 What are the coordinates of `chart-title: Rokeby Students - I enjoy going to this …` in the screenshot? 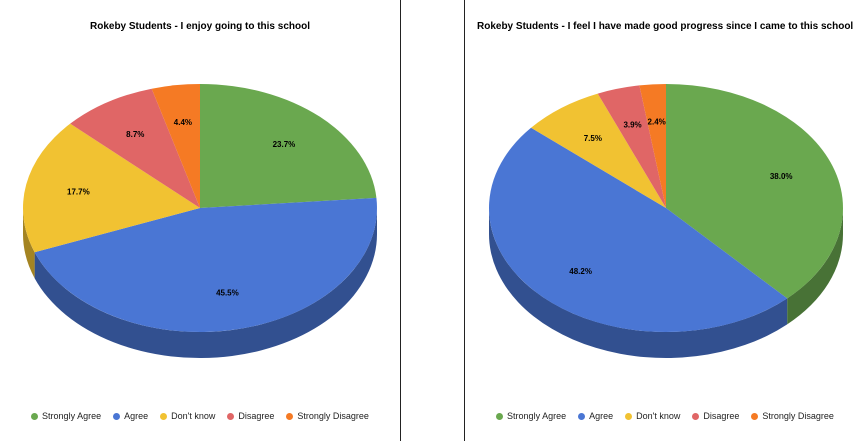 It's located at (199, 26).